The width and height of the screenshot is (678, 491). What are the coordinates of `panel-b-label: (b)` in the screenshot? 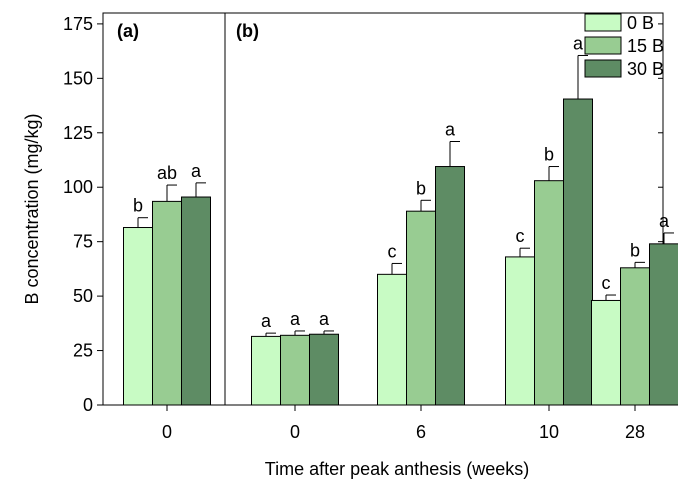 It's located at (247, 31).